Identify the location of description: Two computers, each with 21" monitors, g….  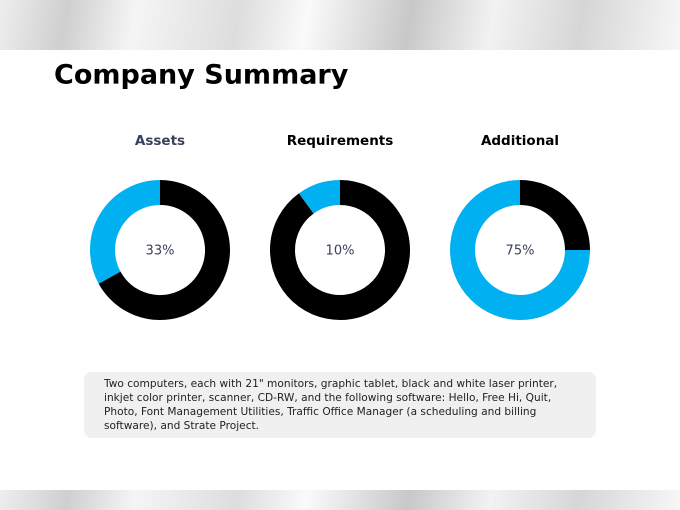
(340, 405).